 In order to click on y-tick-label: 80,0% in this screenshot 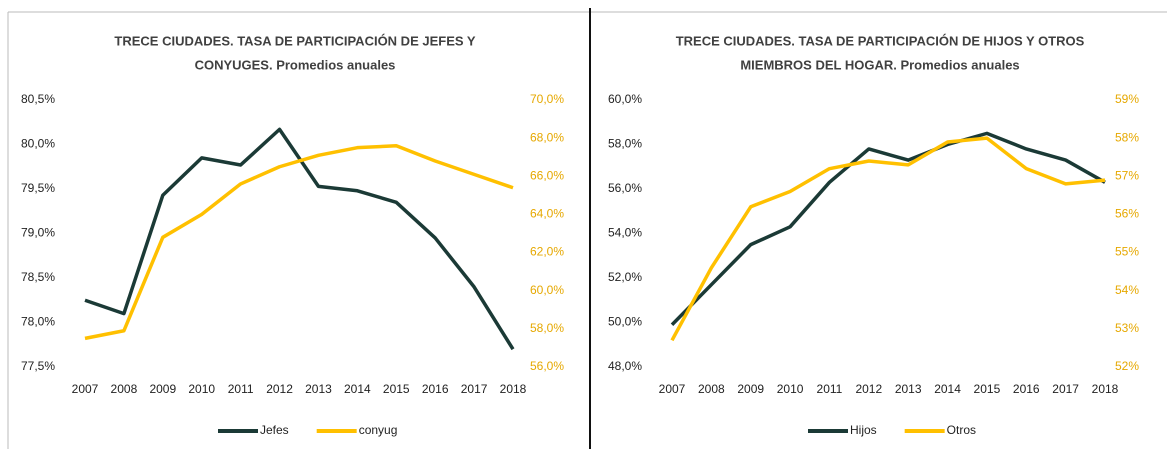, I will do `click(38, 144)`.